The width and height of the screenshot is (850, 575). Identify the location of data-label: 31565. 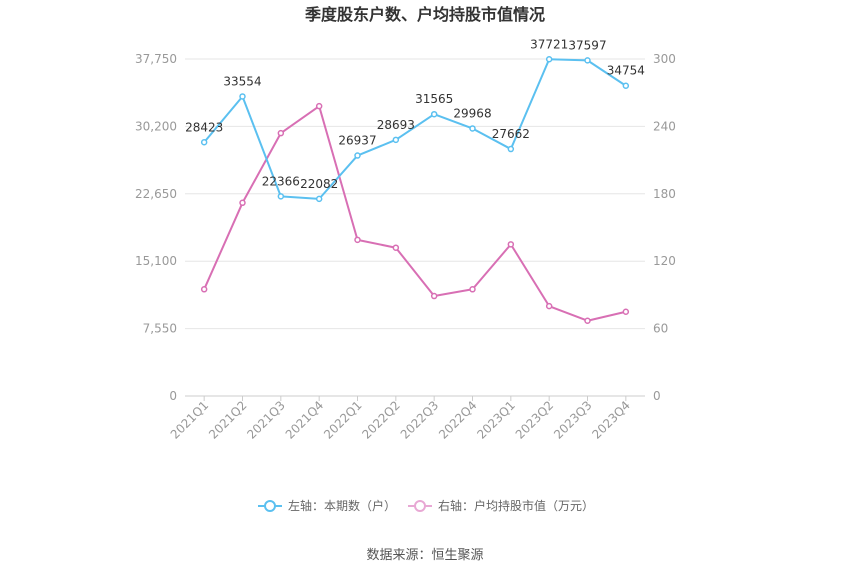
(434, 99).